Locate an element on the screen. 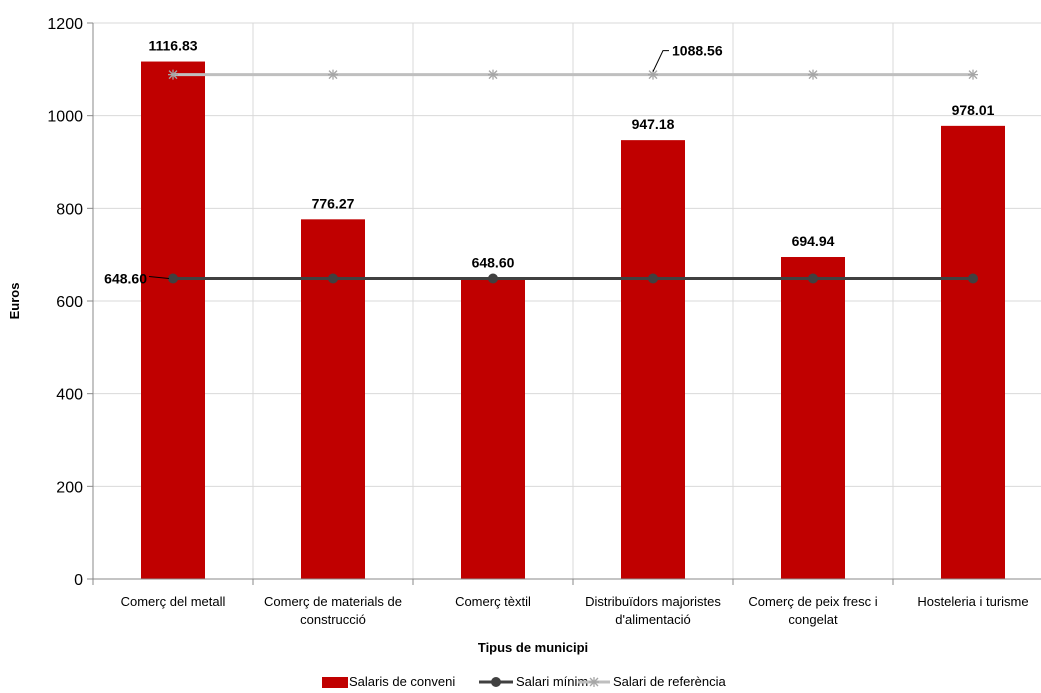 This screenshot has width=1041, height=693. y-tick-label: 1200 is located at coordinates (65, 24).